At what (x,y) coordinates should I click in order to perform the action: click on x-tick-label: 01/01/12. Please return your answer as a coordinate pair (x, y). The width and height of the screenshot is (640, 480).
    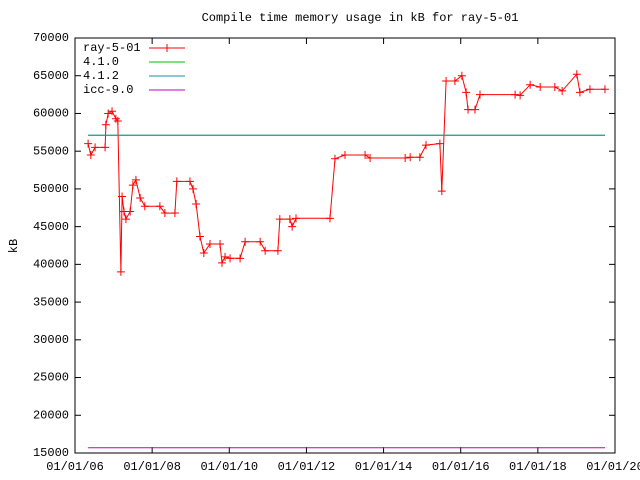
    Looking at the image, I should click on (307, 467).